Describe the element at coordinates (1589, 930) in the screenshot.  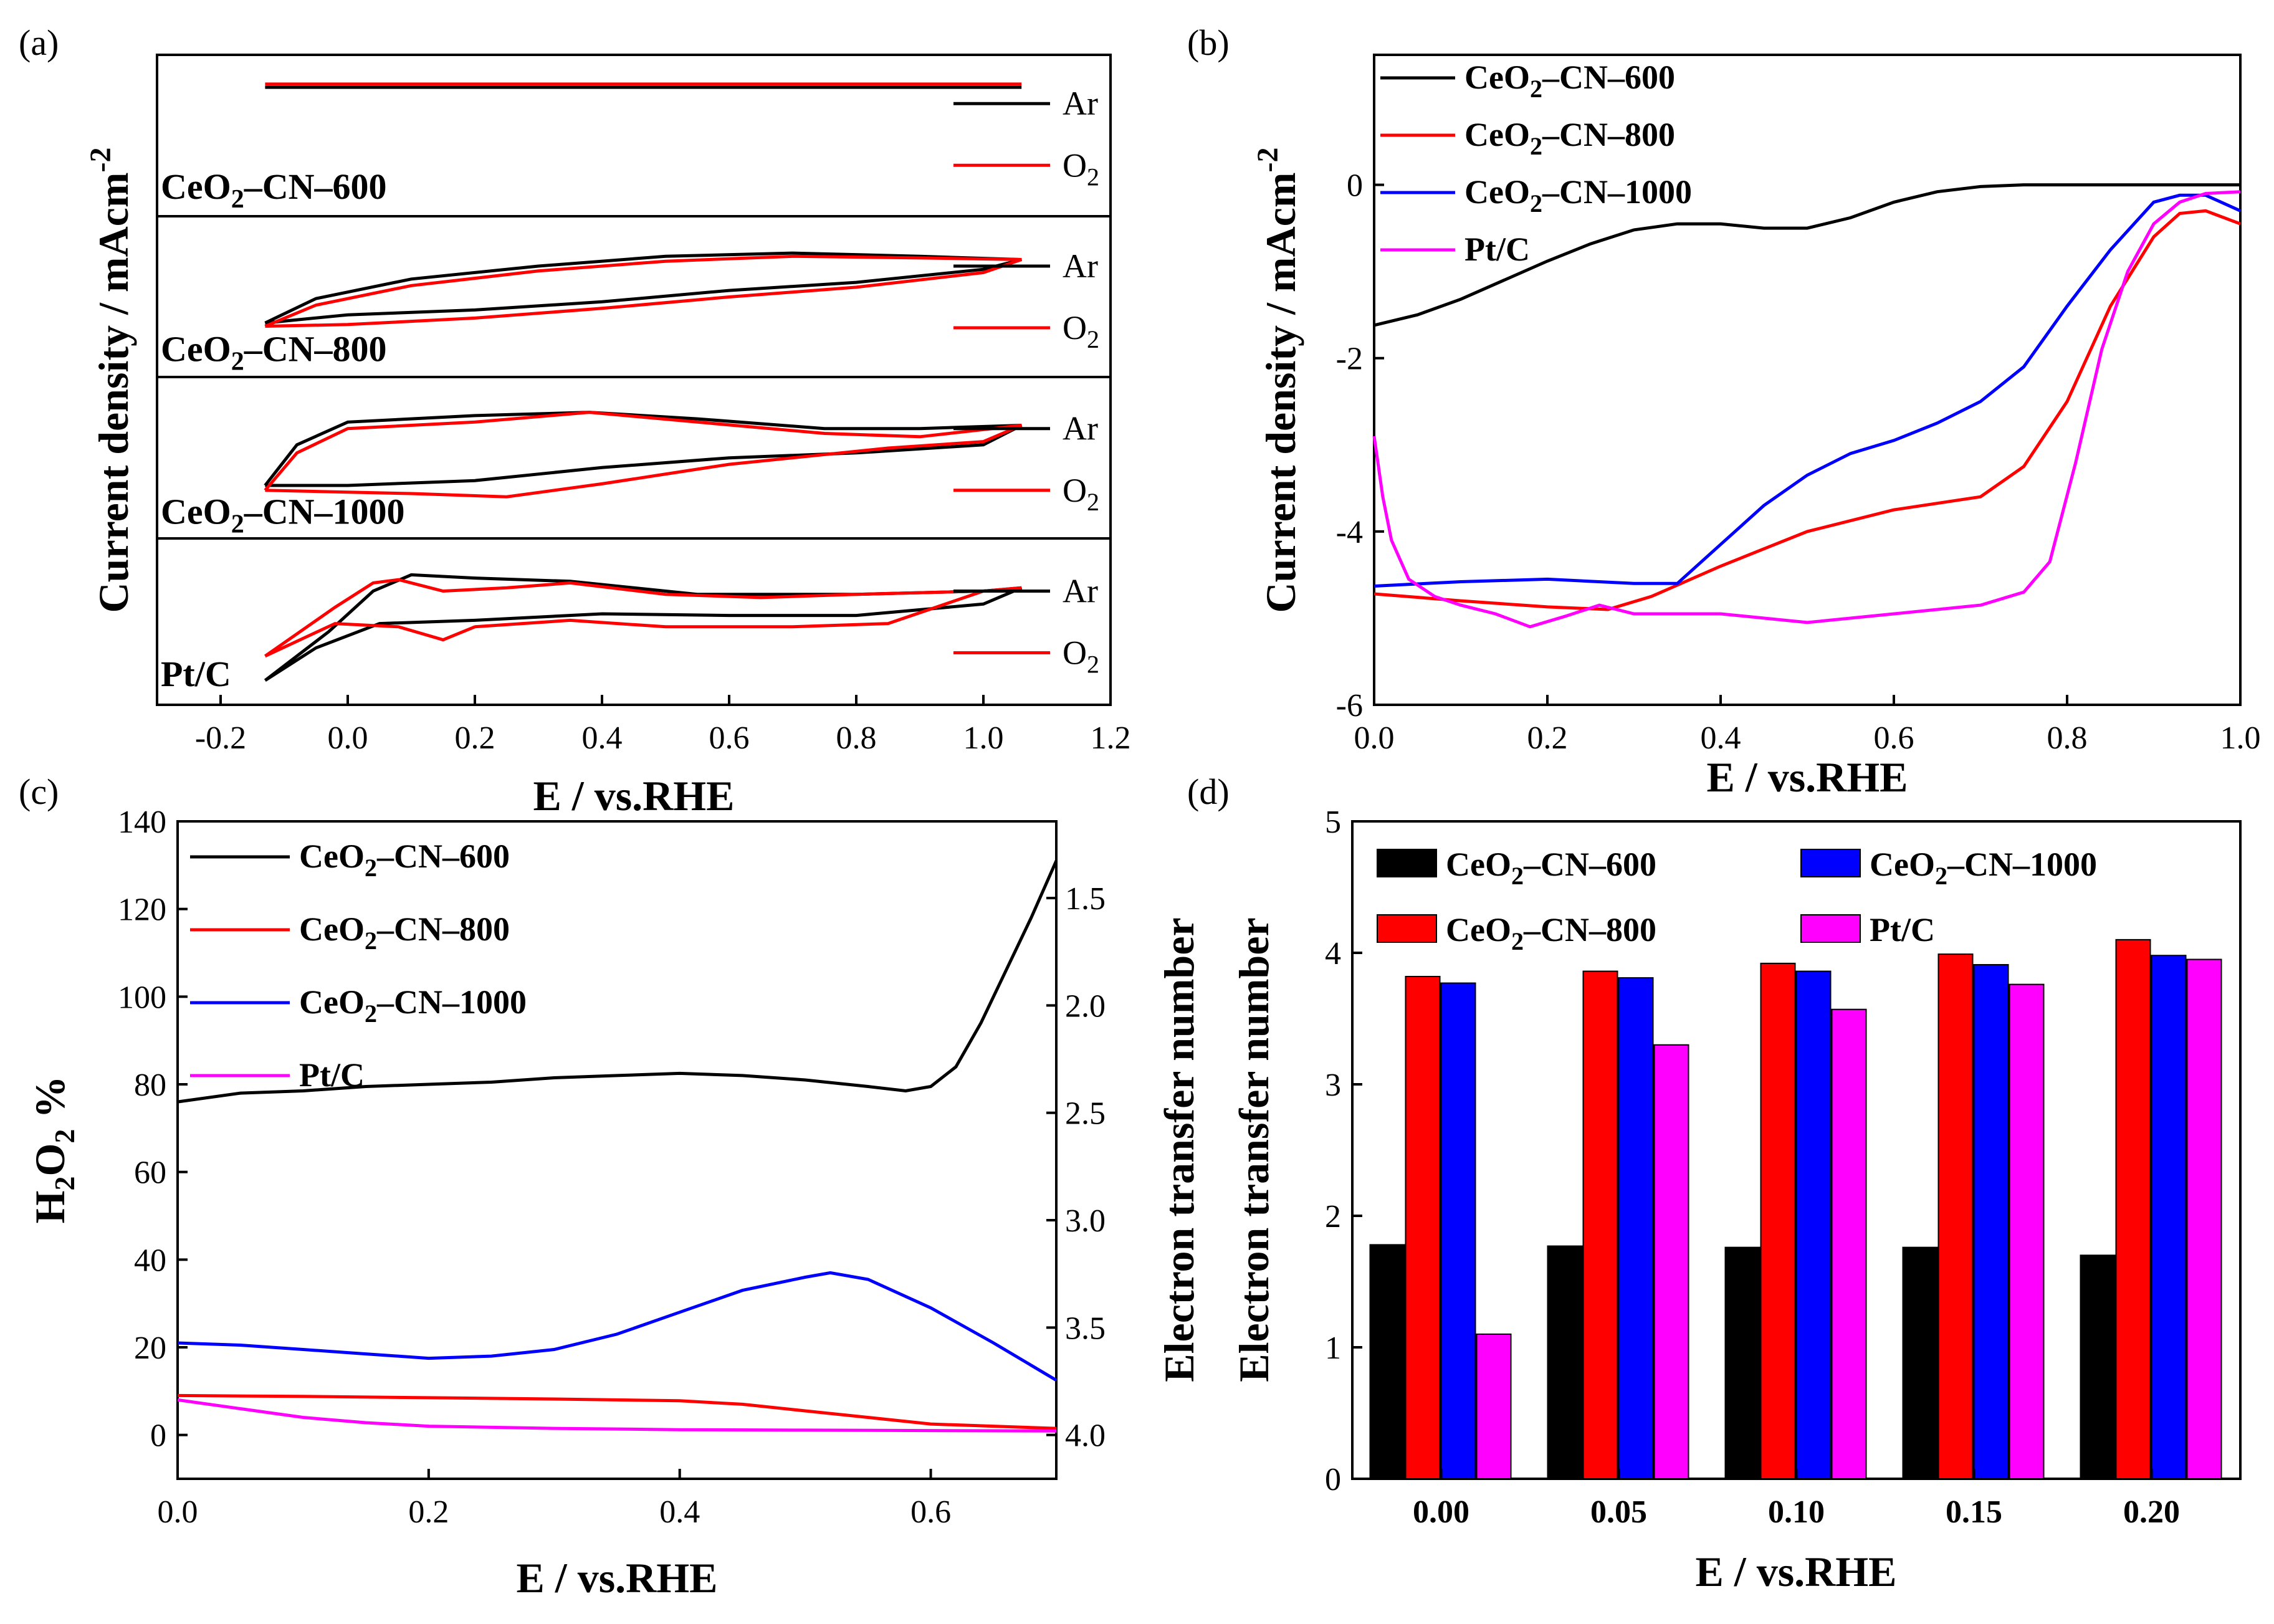
I see `panel-d-legend-label-rest: –CN–800` at that location.